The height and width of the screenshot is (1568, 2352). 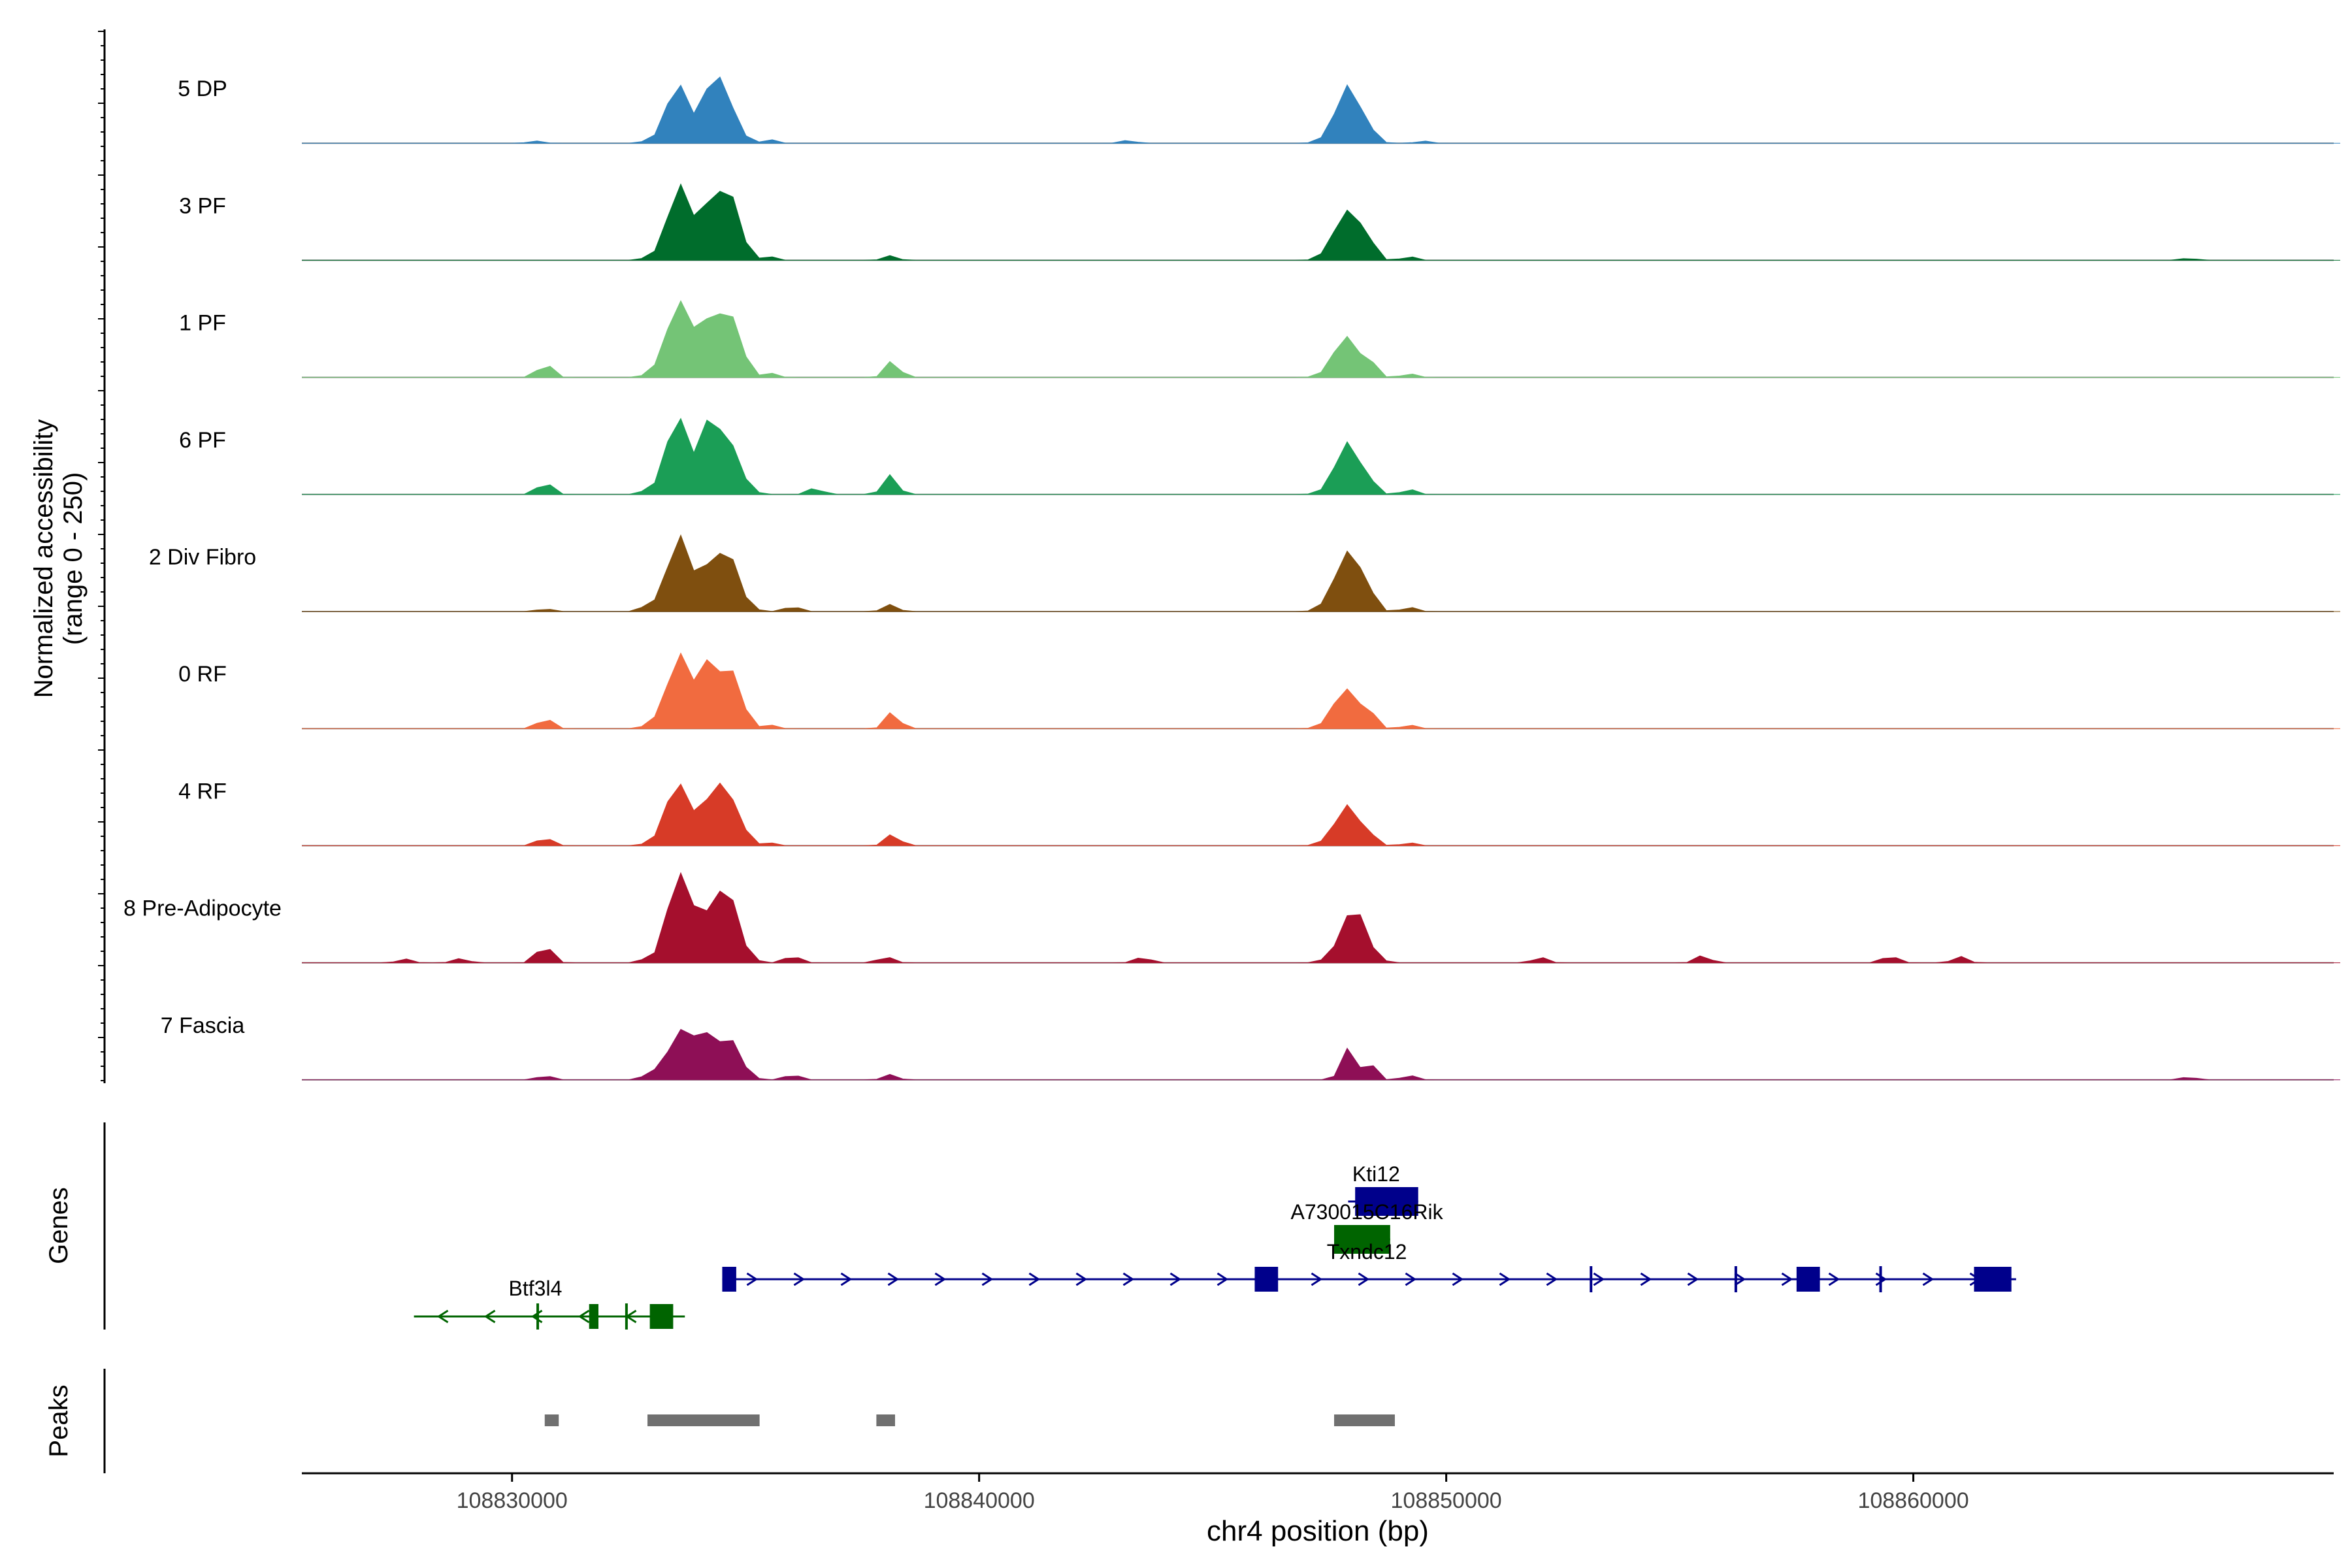 I want to click on track-1: 5 DP, so click(x=1259, y=110).